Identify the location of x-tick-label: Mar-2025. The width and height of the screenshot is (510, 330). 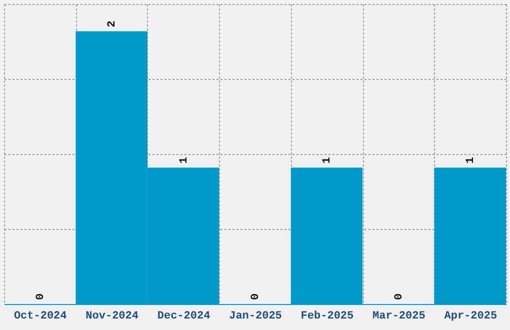
(399, 316).